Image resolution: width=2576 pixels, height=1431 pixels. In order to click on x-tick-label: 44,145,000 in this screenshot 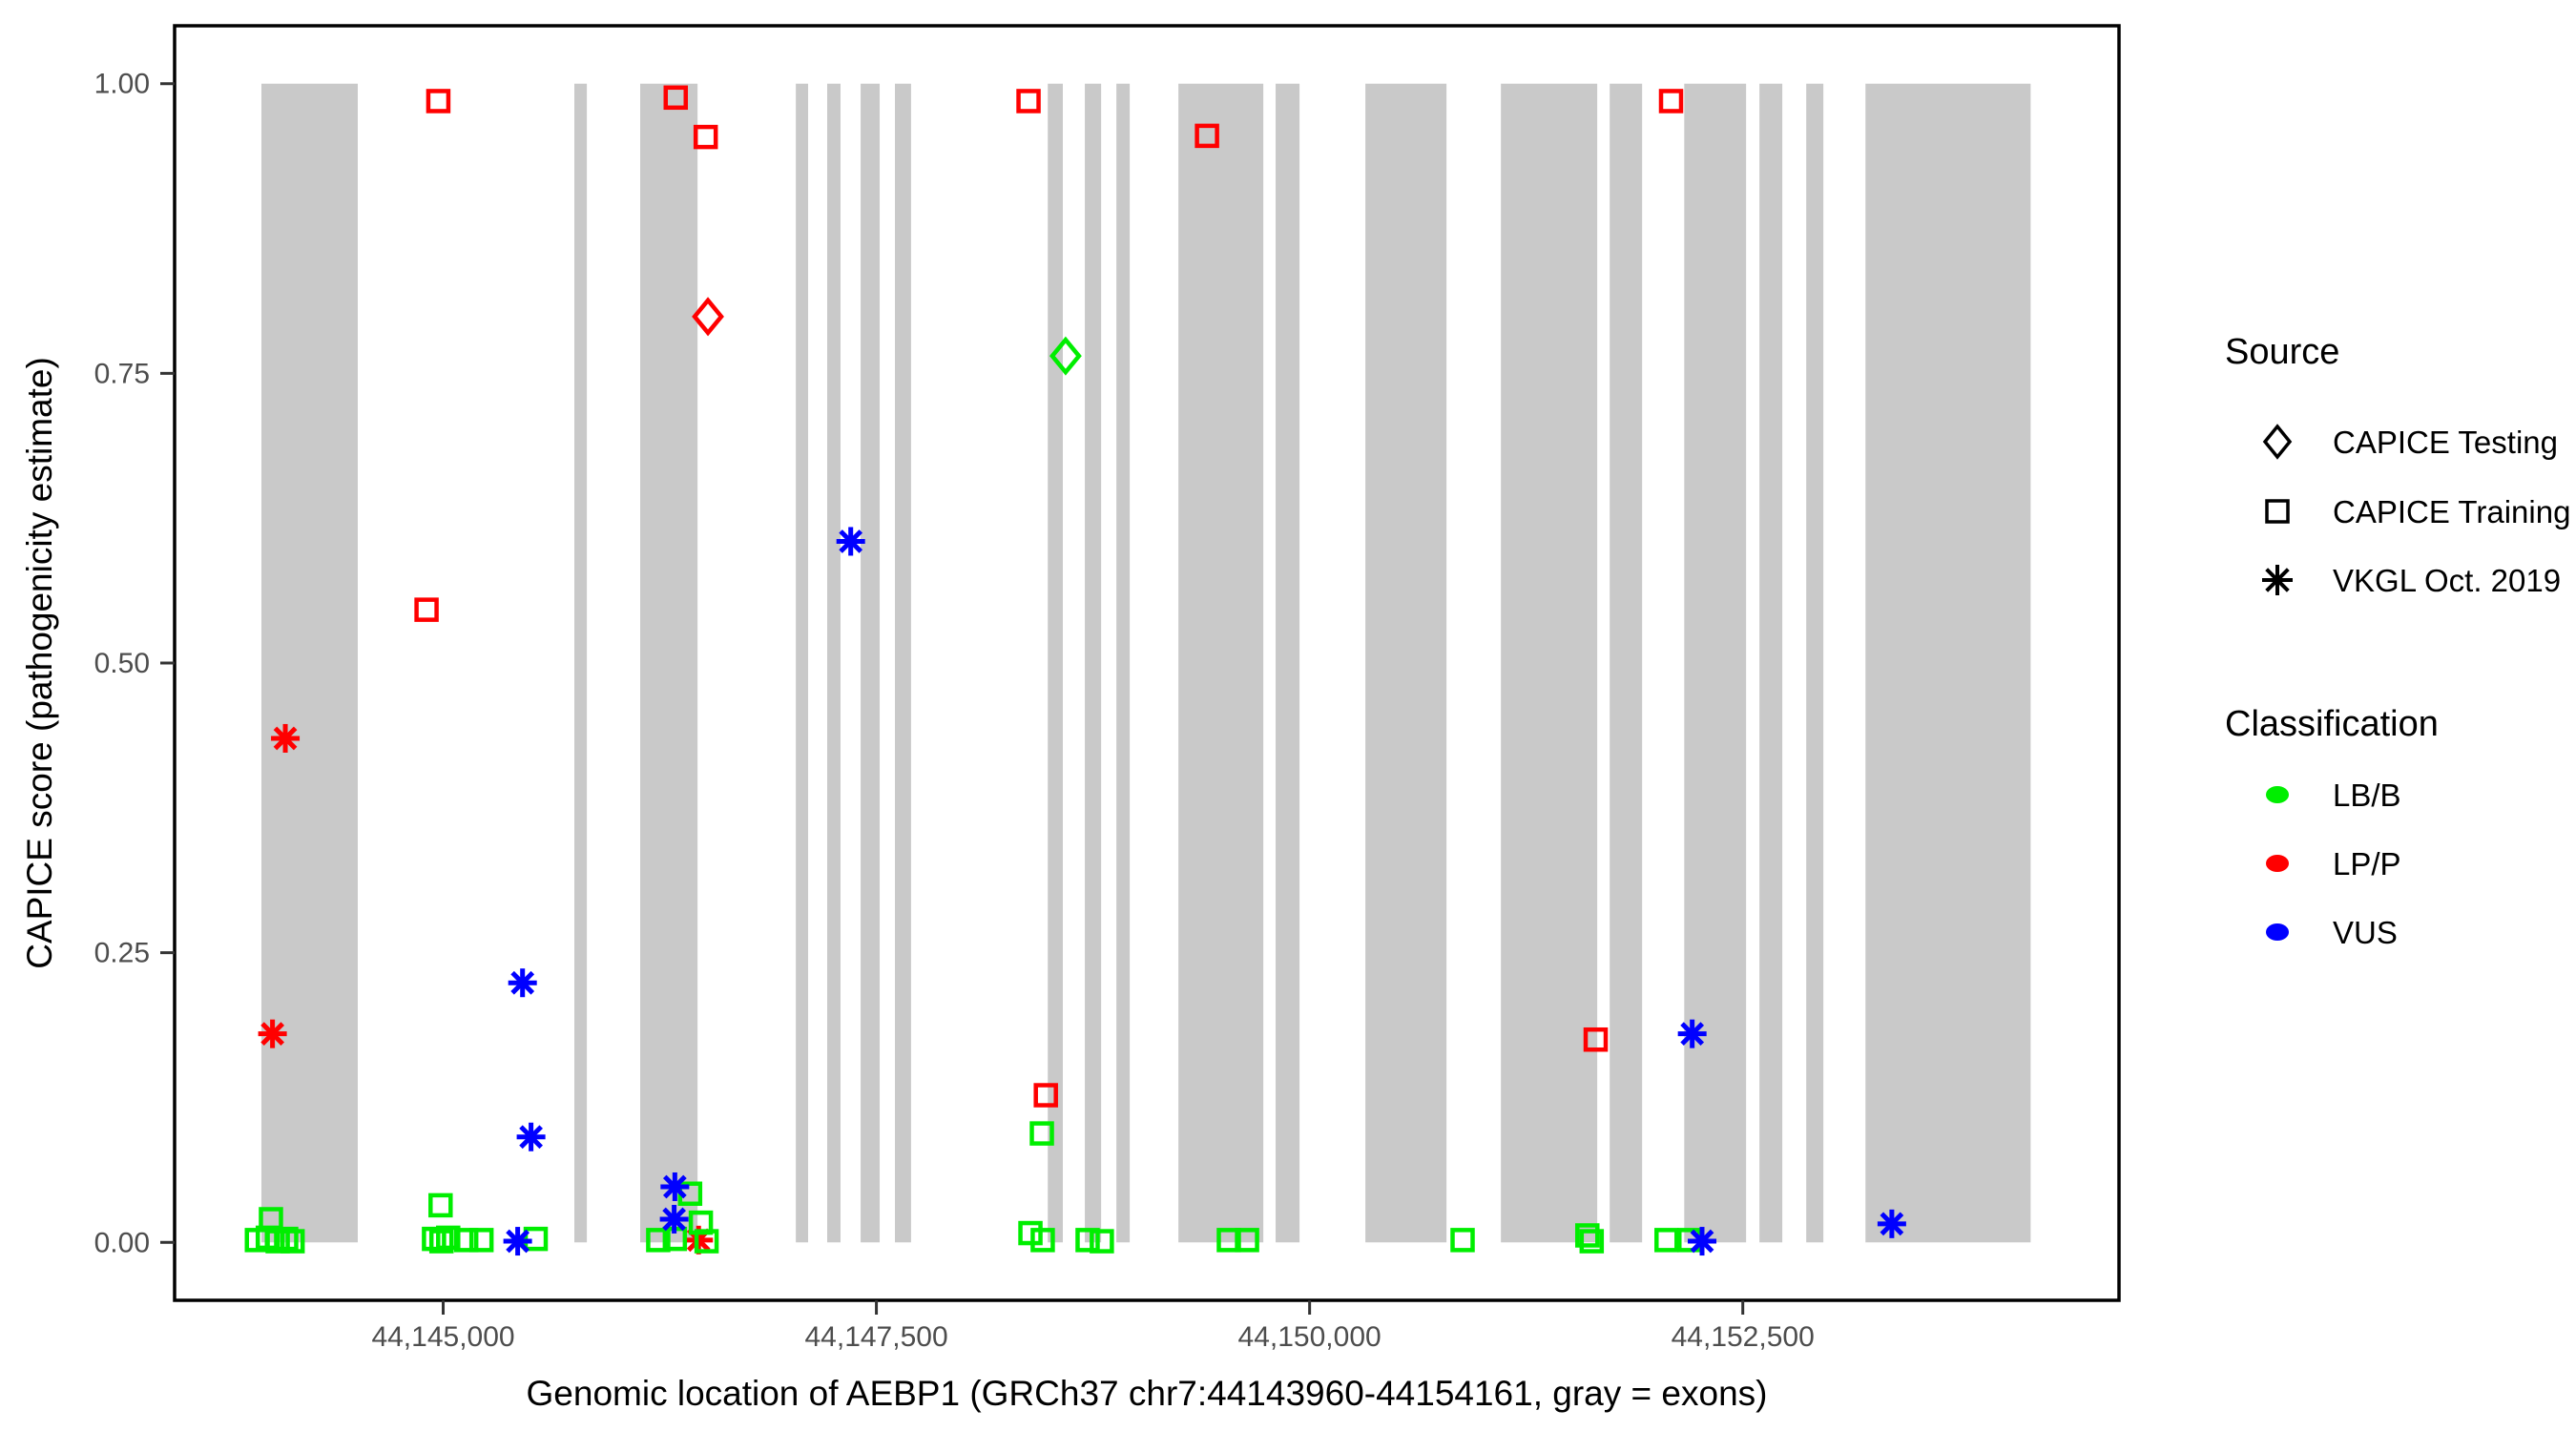, I will do `click(442, 1337)`.